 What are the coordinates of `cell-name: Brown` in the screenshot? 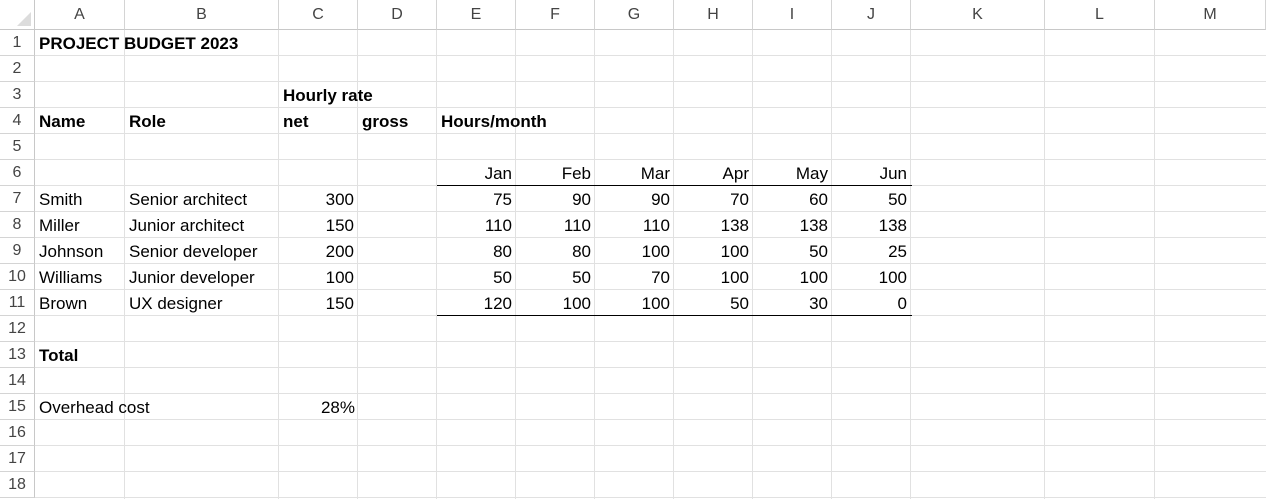 It's located at (63, 303).